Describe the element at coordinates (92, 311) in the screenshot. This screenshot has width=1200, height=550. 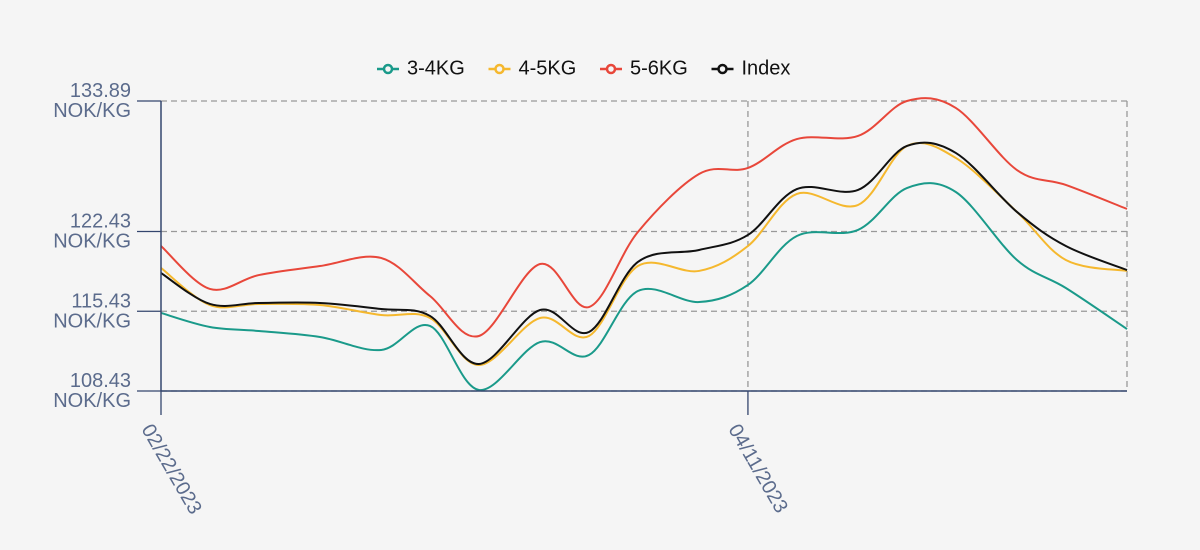
I see `y-tick-label: 115.43 NOK/KG` at that location.